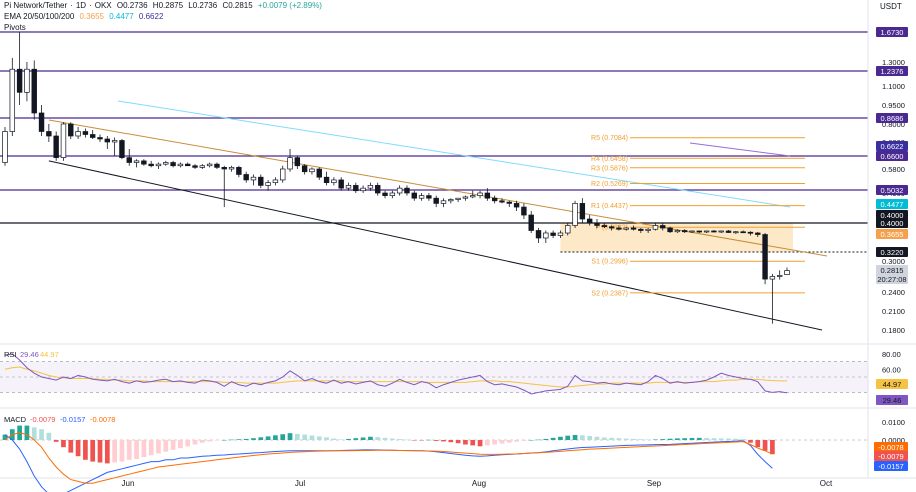 The image size is (916, 492). What do you see at coordinates (72, 419) in the screenshot?
I see `macd-value: -0.0157` at bounding box center [72, 419].